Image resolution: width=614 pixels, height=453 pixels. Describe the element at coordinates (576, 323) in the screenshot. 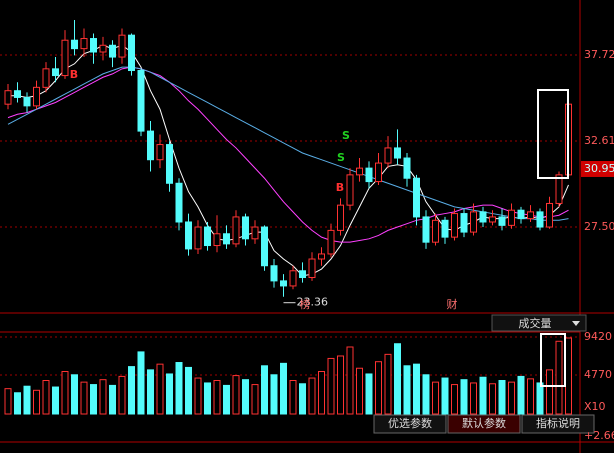

I see `dropdown-arrow` at that location.